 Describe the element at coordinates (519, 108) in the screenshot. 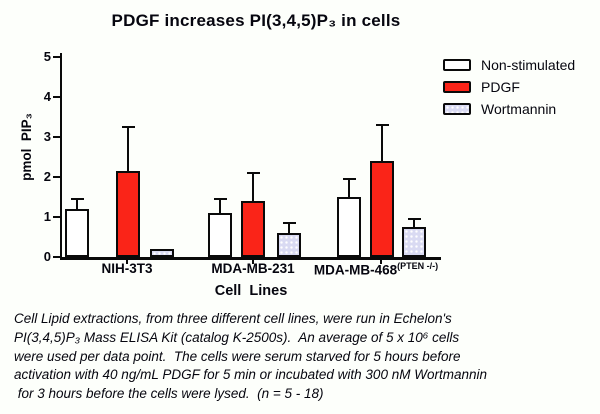

I see `legend-label: Wortmannin` at that location.